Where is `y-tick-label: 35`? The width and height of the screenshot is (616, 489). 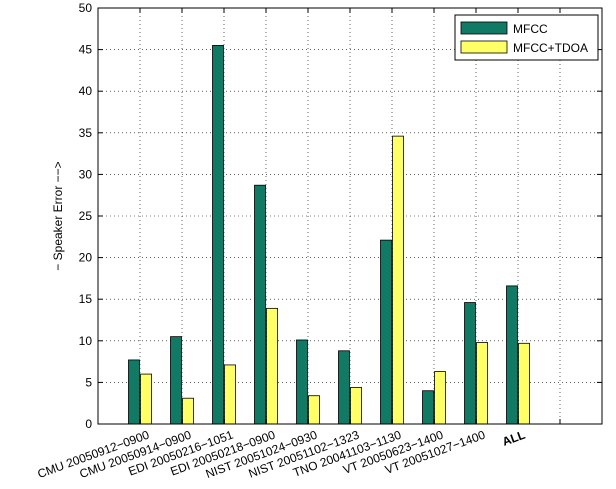
y-tick-label: 35 is located at coordinates (86, 133).